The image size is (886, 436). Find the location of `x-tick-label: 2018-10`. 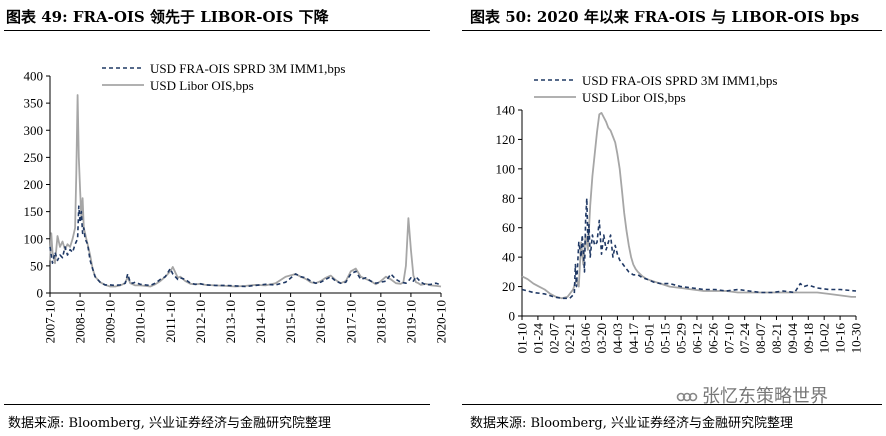

x-tick-label: 2018-10 is located at coordinates (380, 321).